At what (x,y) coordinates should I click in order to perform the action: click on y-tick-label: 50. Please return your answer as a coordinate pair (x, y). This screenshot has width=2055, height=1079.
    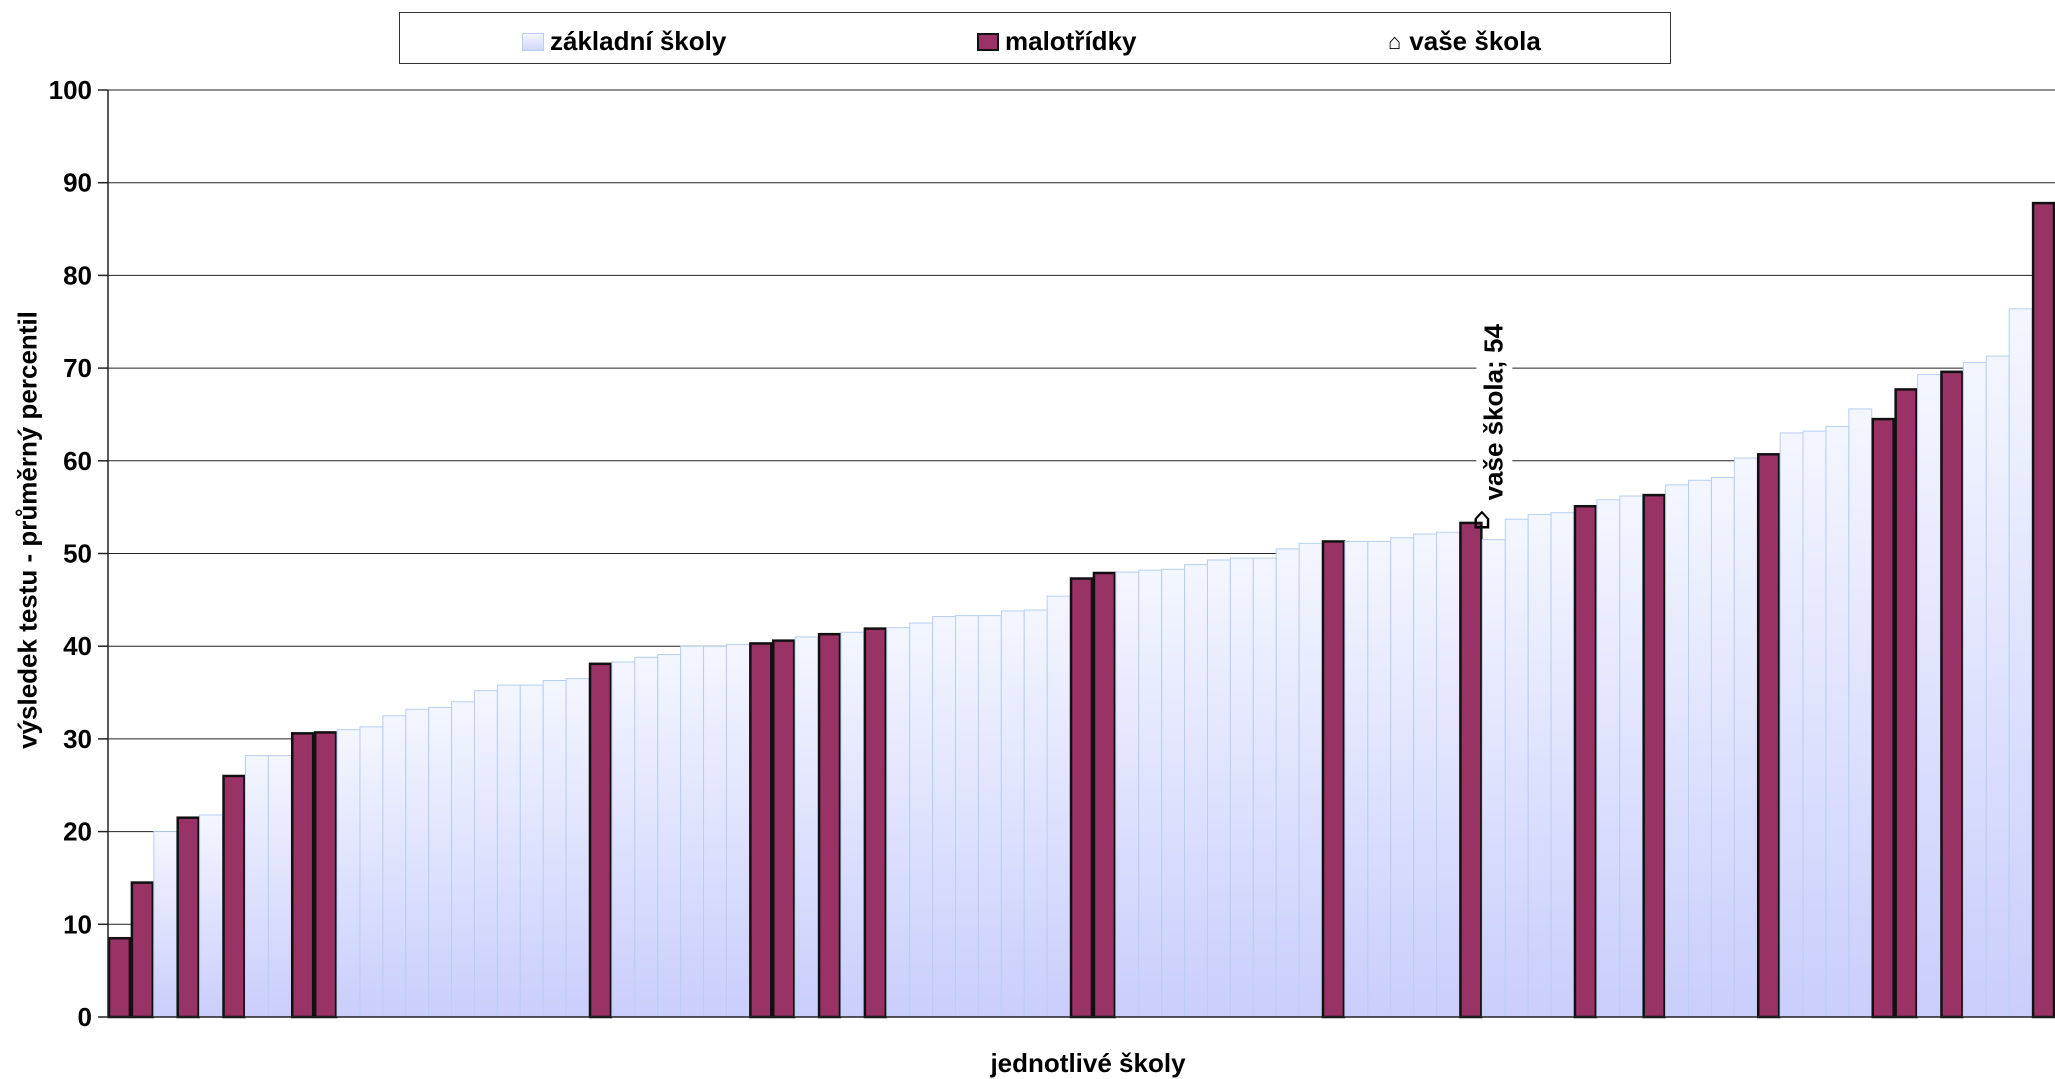
    Looking at the image, I should click on (77, 554).